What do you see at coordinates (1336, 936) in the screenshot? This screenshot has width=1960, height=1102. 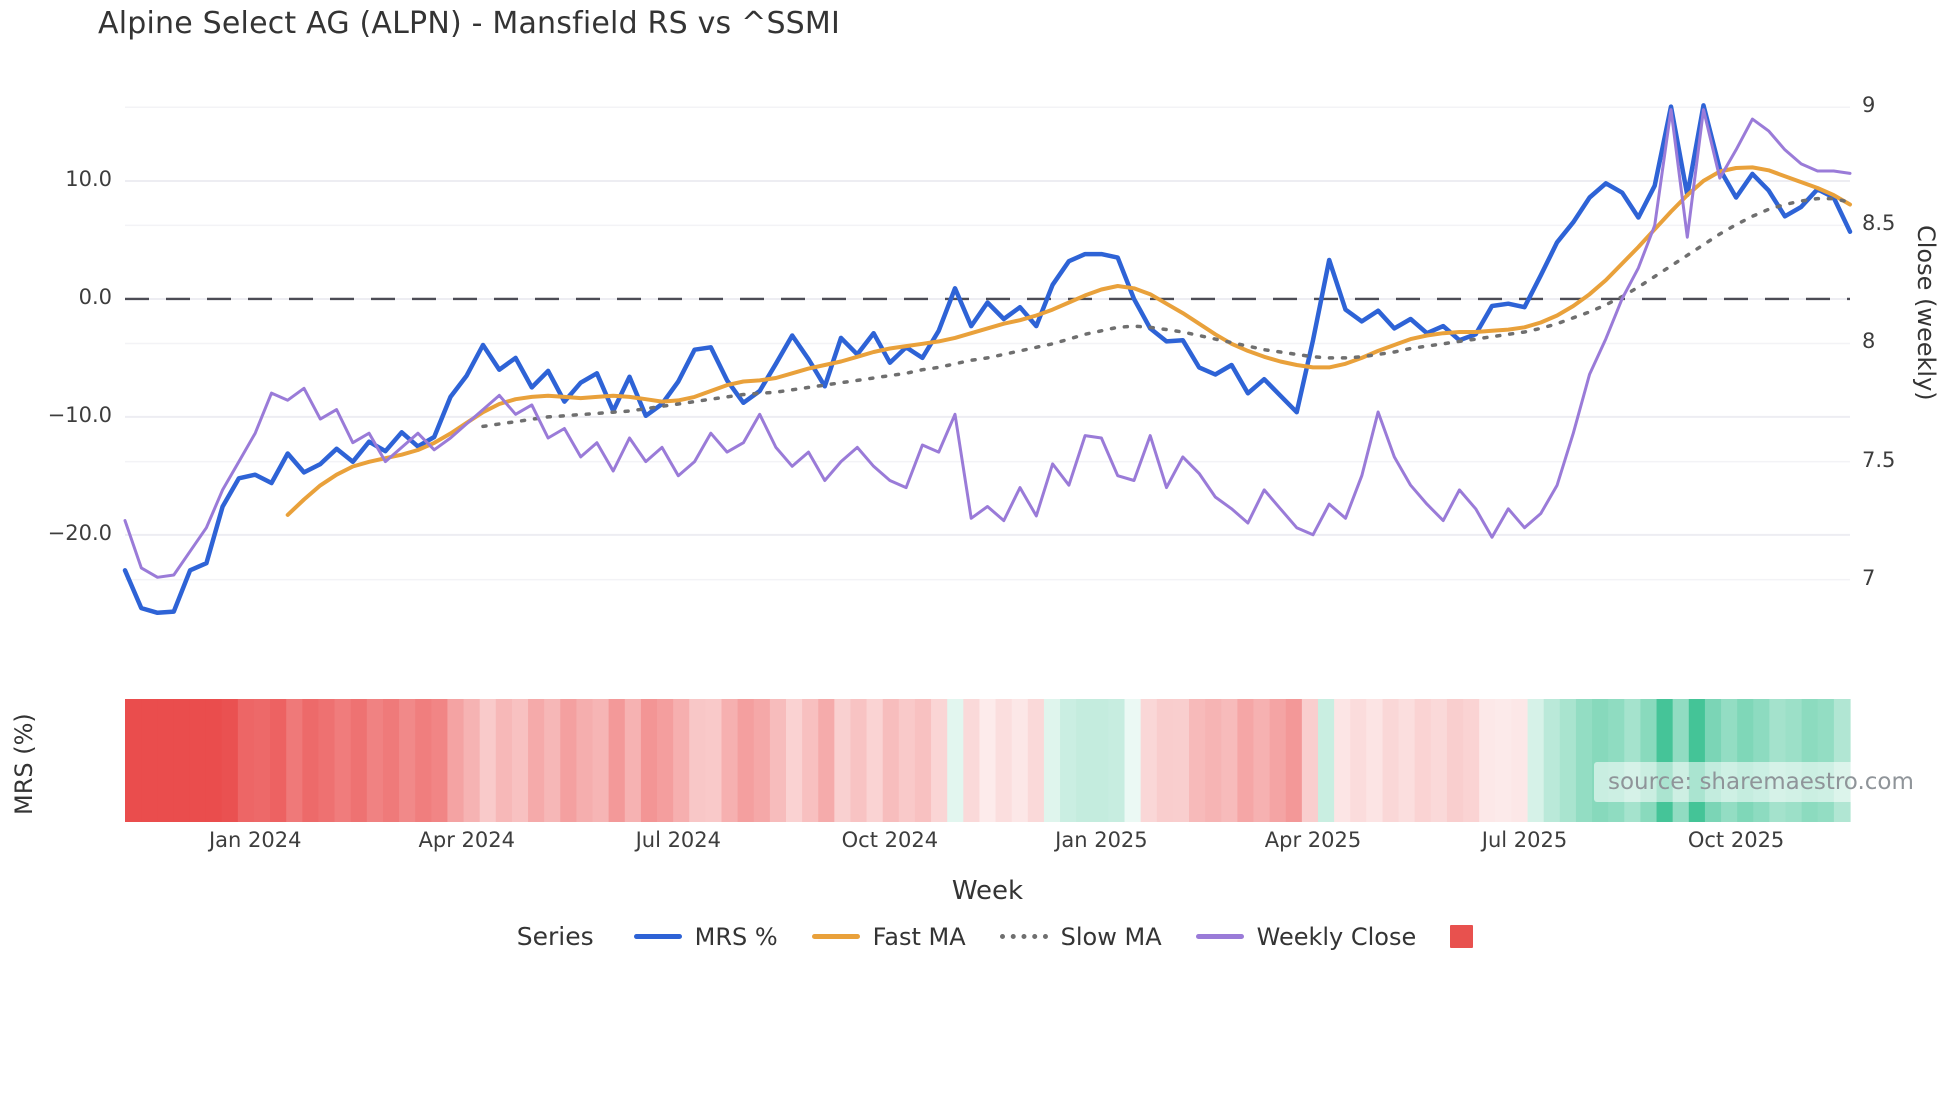 I see `legend-item-label: Weekly Close` at bounding box center [1336, 936].